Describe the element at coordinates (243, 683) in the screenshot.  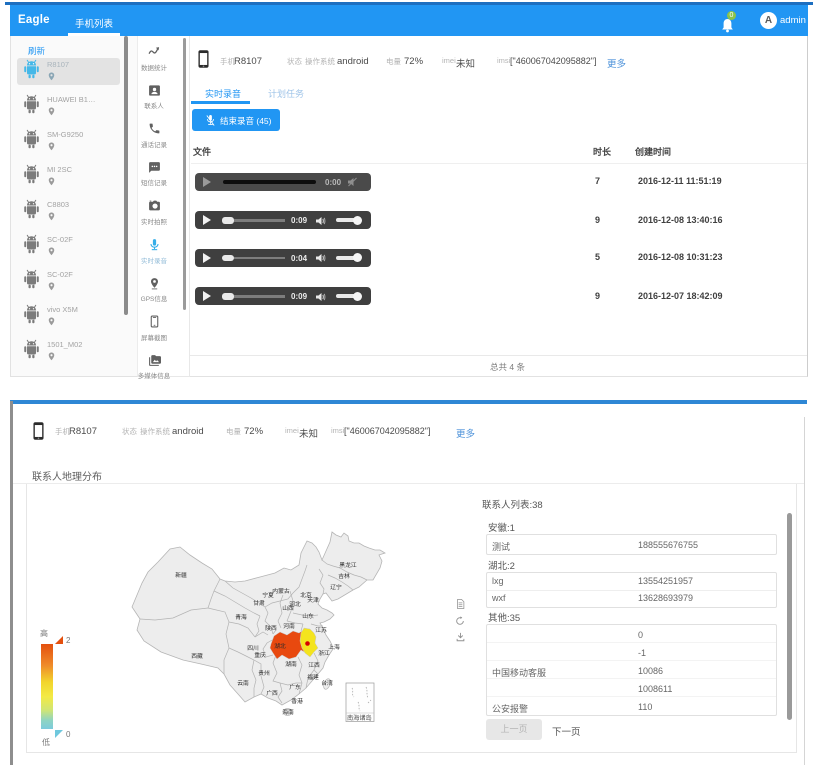
I see `svg-text: 云南` at that location.